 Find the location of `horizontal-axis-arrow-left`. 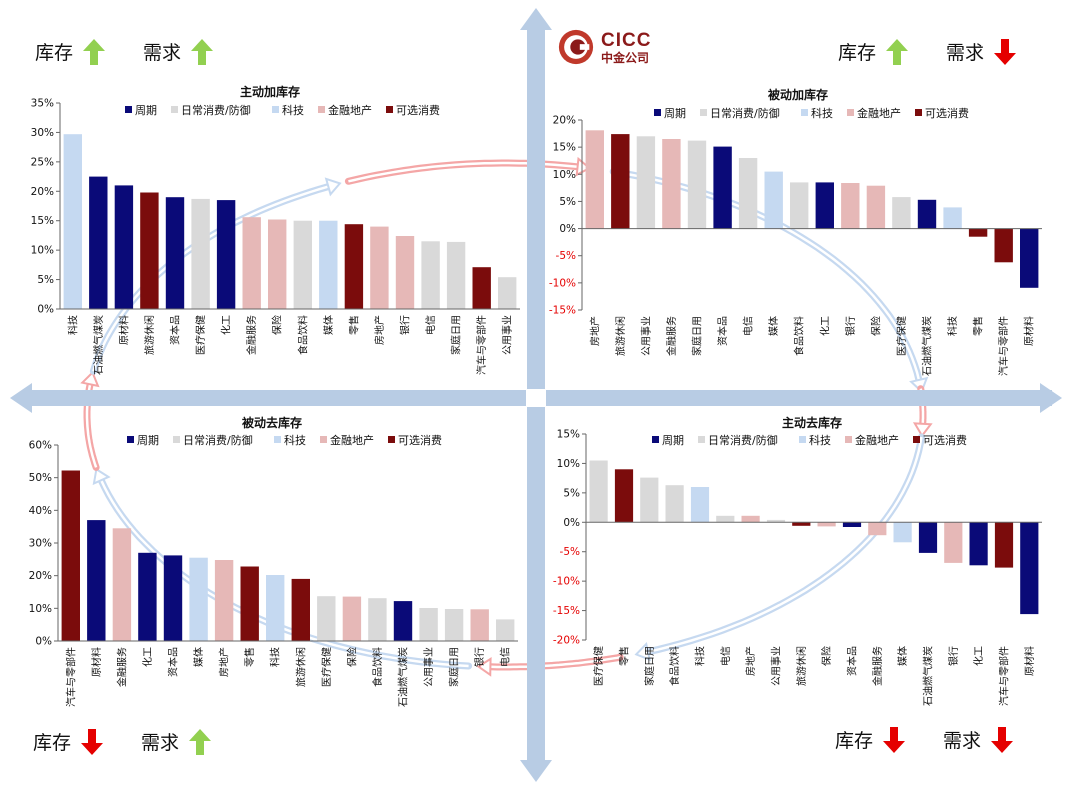

horizontal-axis-arrow-left is located at coordinates (21, 398).